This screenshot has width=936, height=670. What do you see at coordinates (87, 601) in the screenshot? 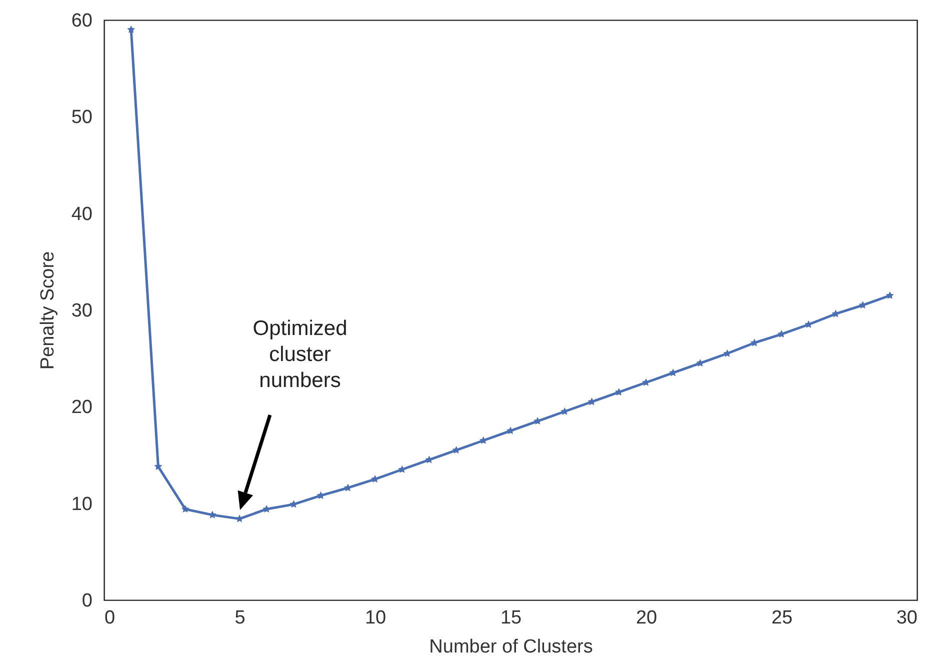
I see `y-tick-label: 0` at bounding box center [87, 601].